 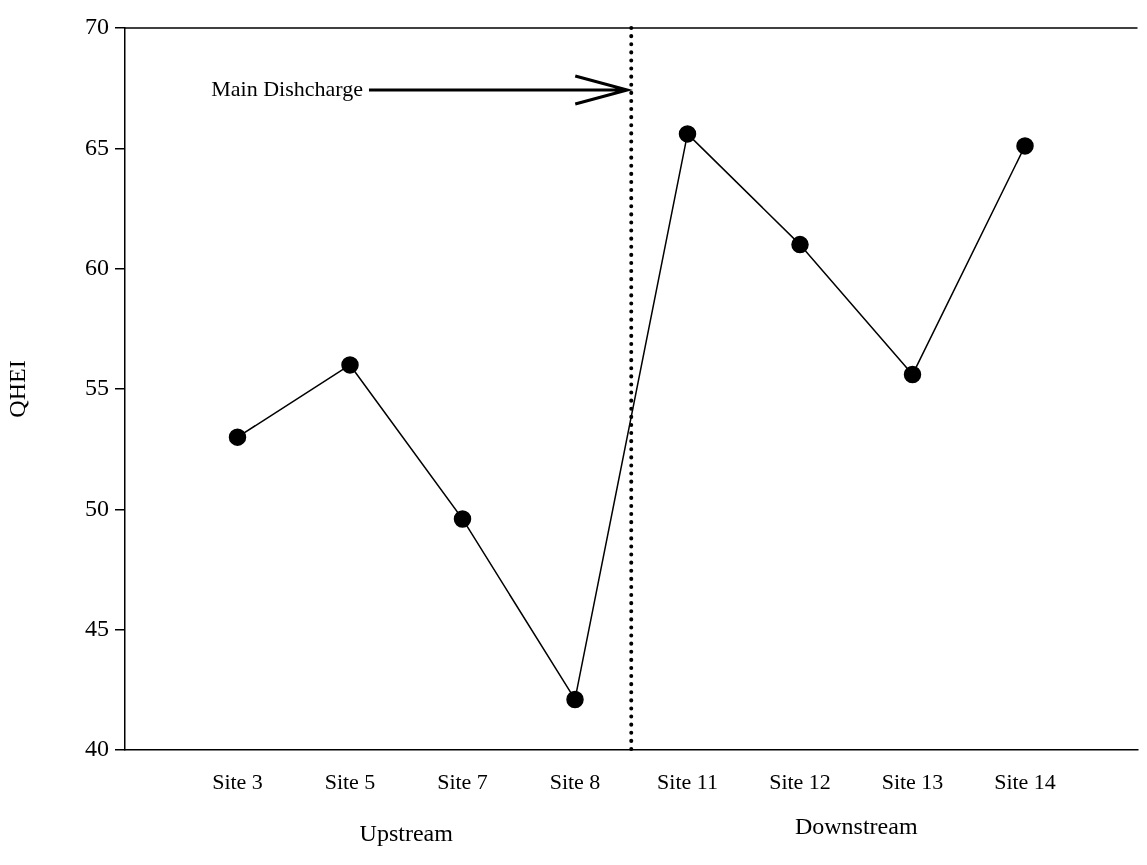 I want to click on x-tick-label: Site 14, so click(x=1025, y=781).